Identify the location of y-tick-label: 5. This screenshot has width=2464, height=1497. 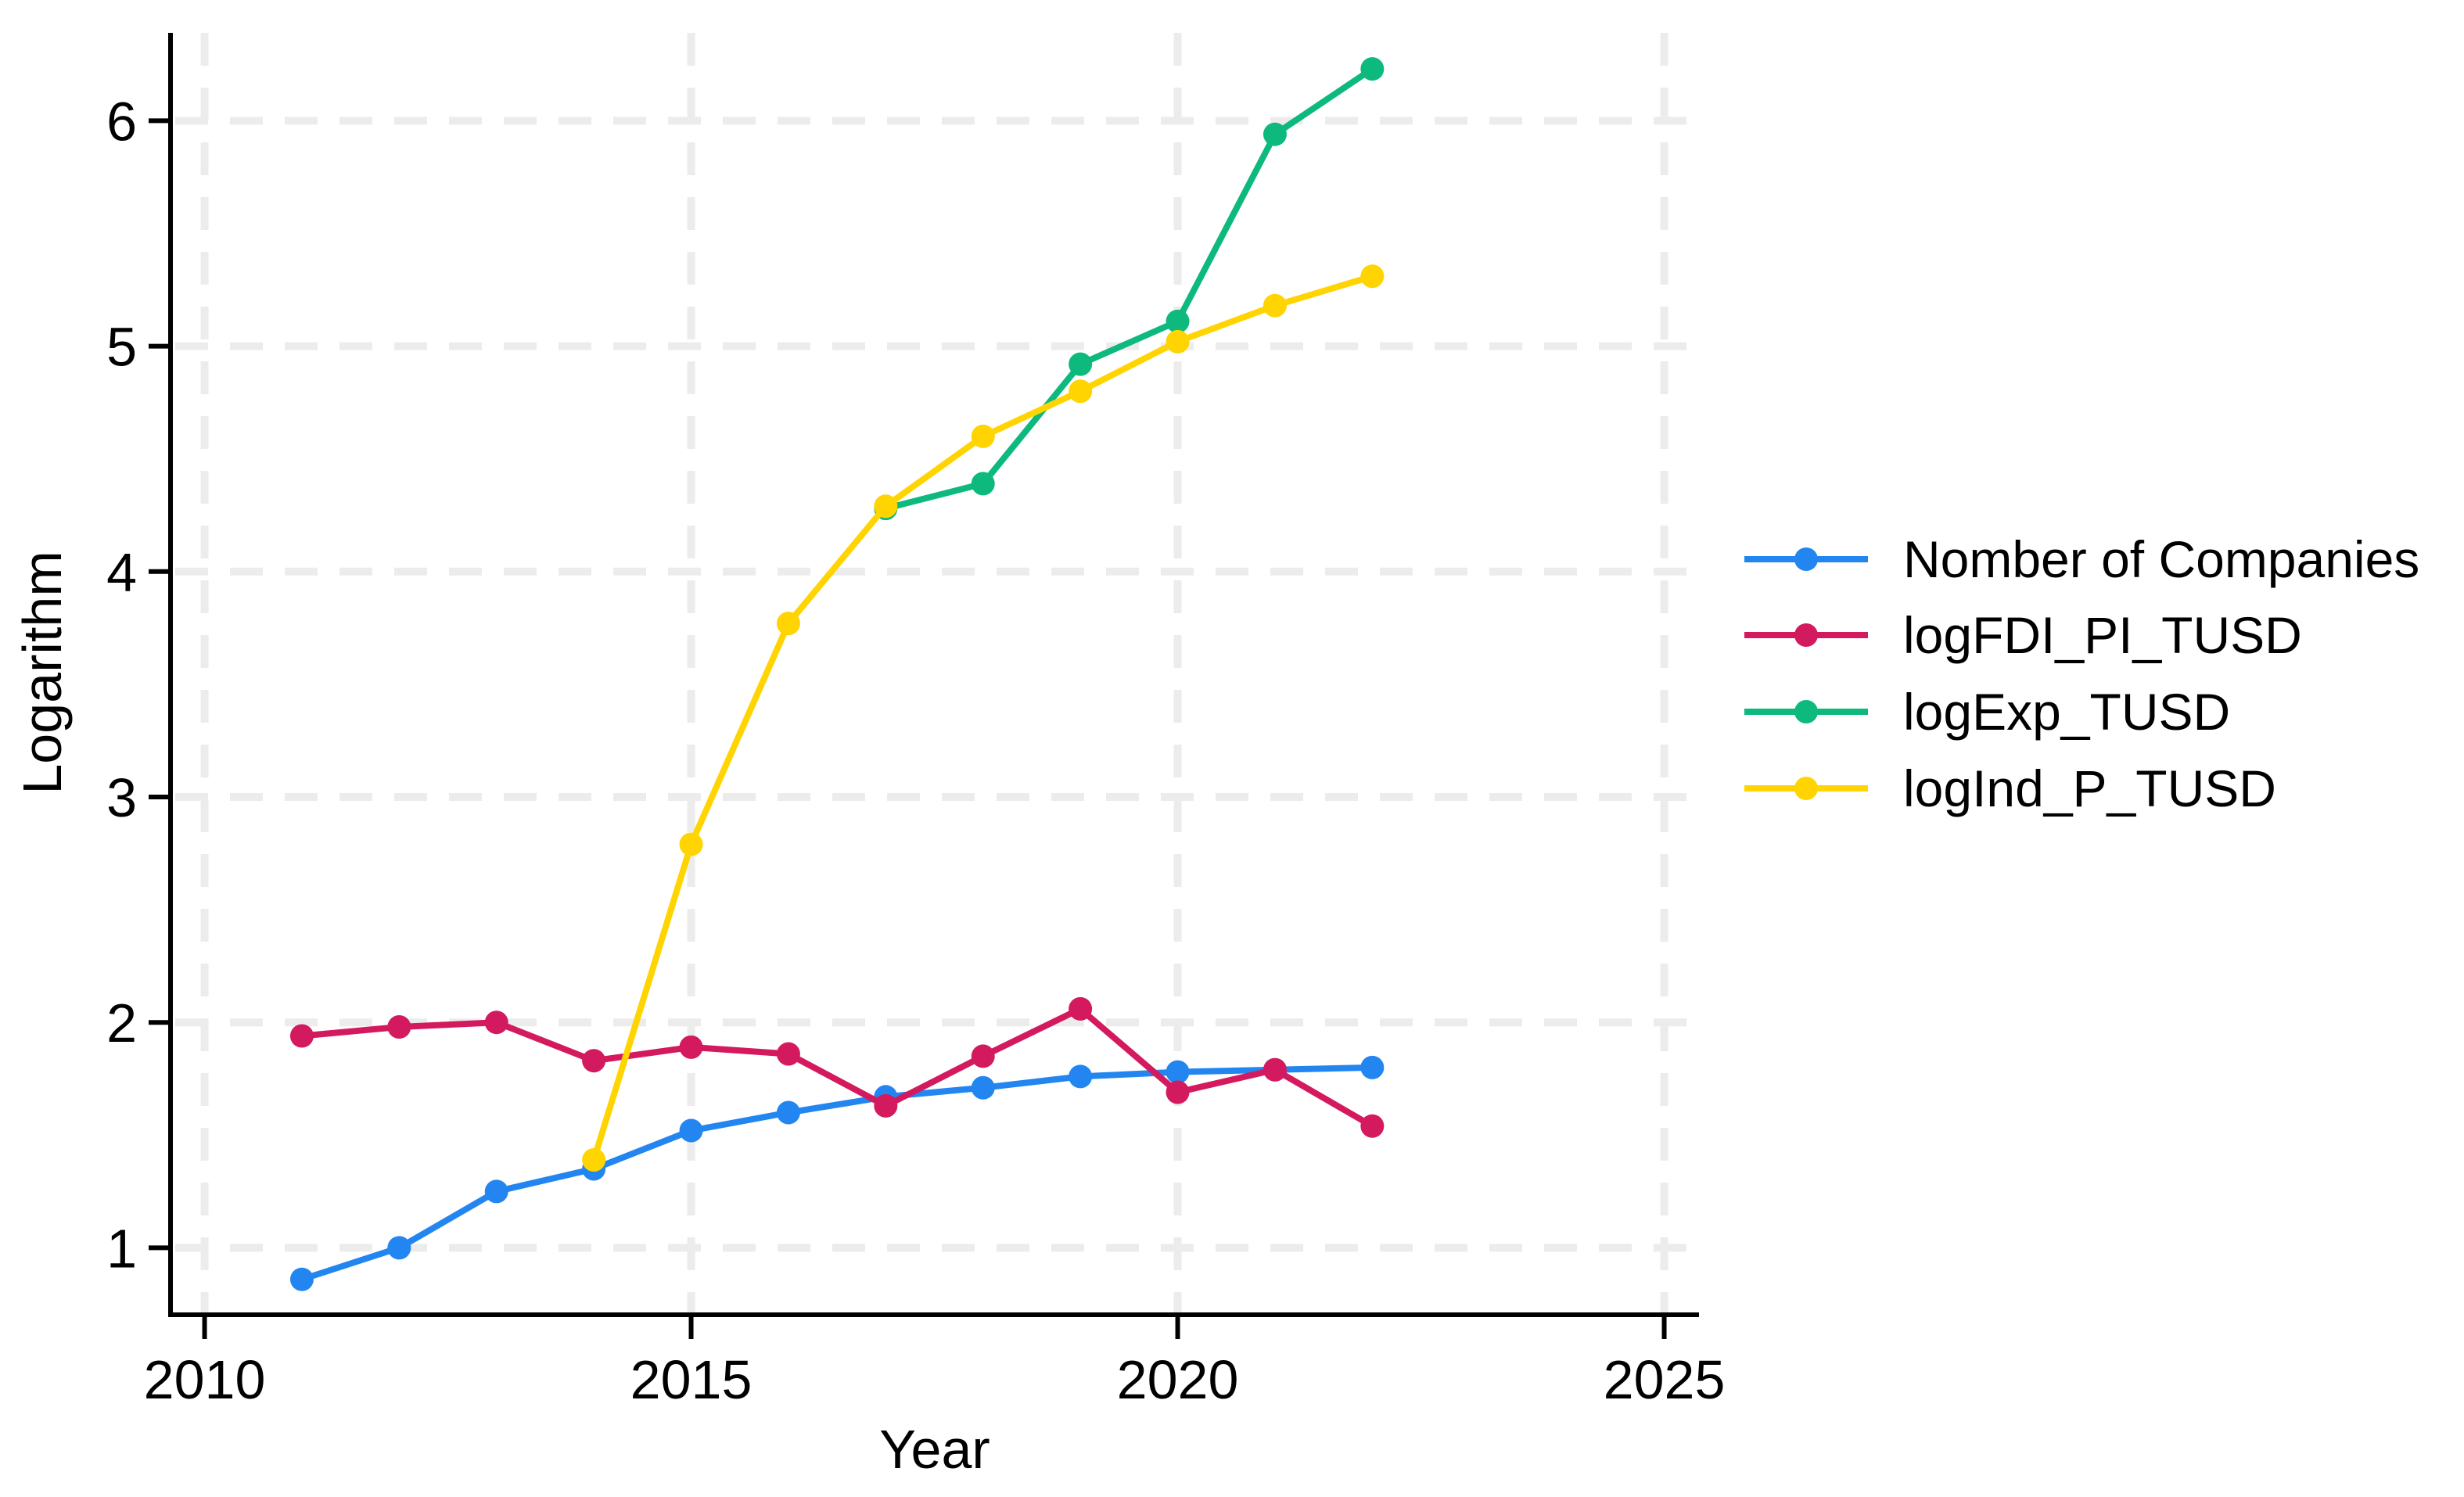
(121, 347).